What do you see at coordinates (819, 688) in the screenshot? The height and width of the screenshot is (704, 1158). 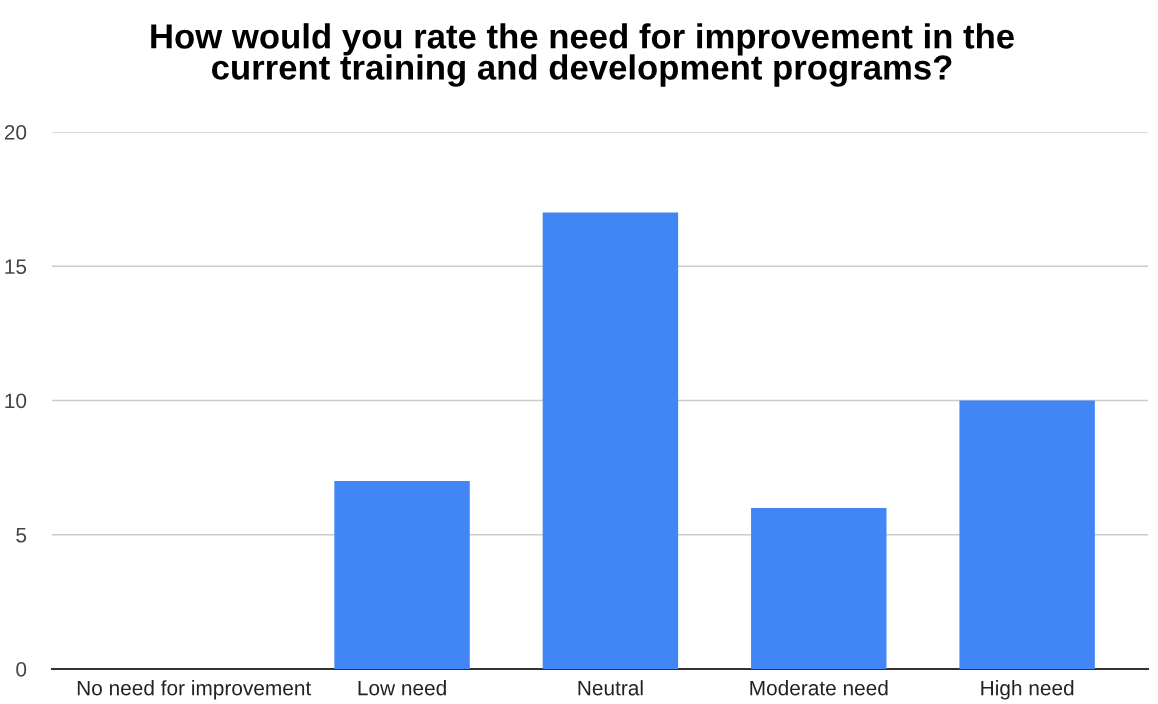 I see `x-tick-label: Moderate need` at bounding box center [819, 688].